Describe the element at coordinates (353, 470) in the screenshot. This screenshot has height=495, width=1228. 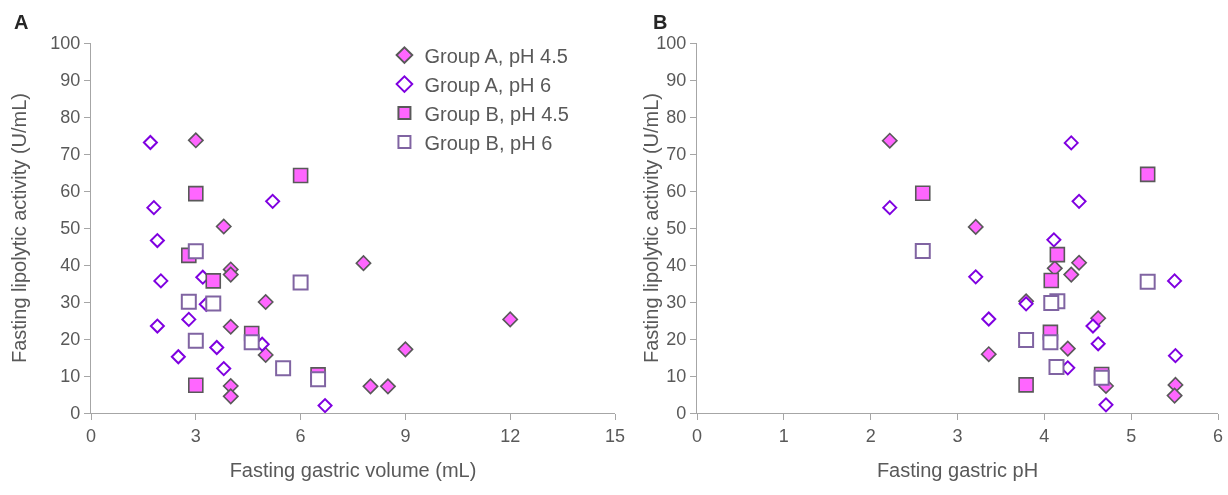
I see `x-axis-title: Fasting gastric volume (mL)` at that location.